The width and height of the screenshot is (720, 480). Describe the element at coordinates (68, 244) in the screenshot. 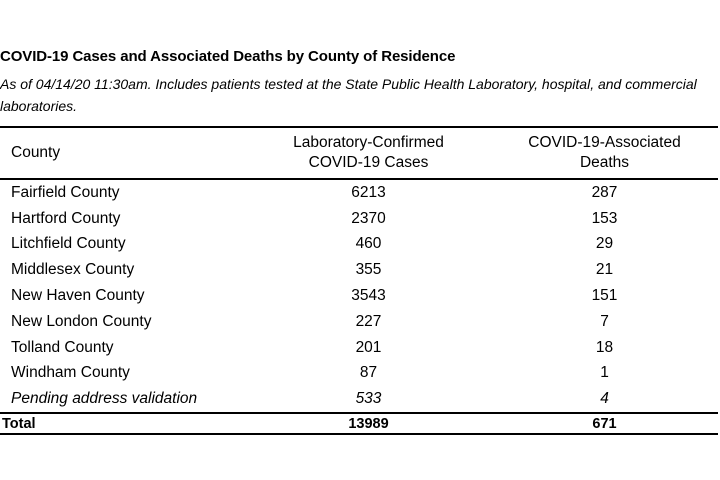

I see `county-cell: Litchfield County` at that location.